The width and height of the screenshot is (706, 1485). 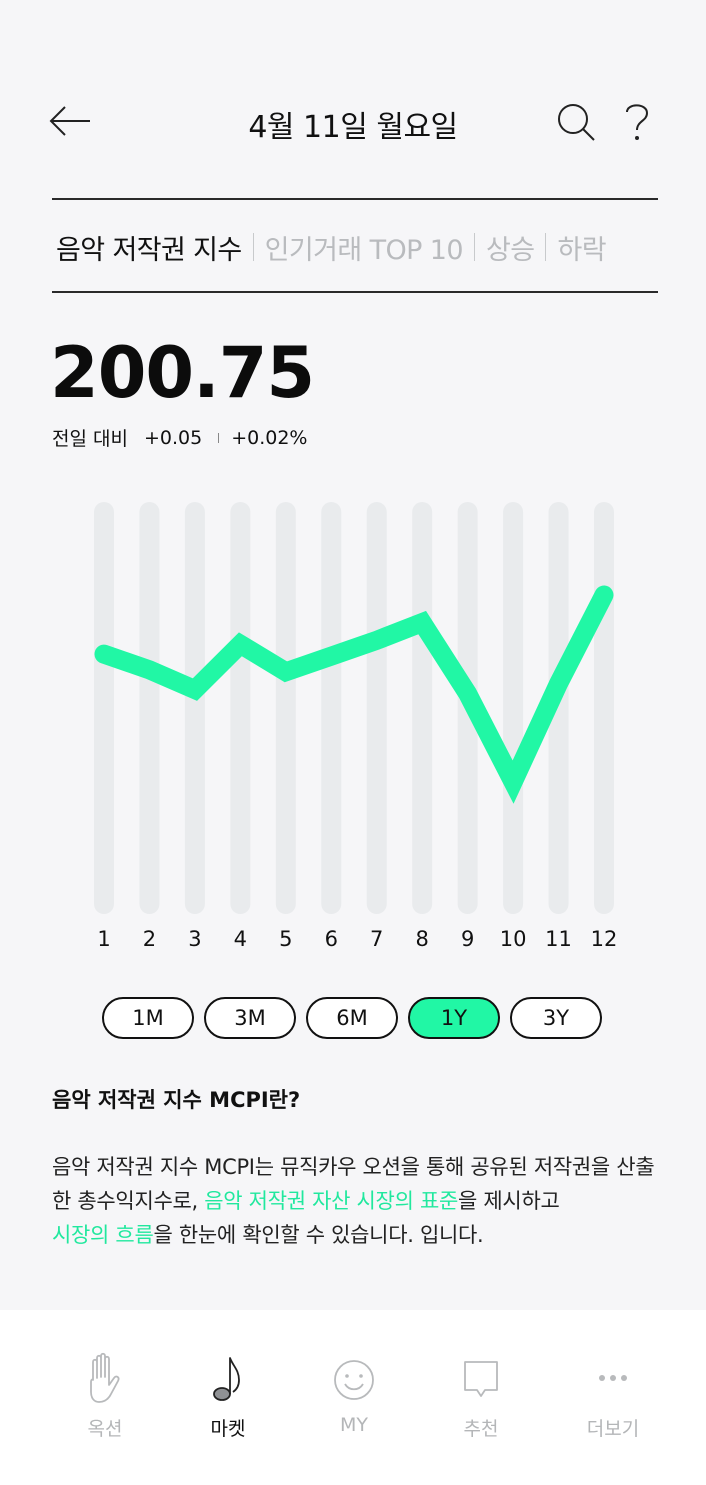 I want to click on market-tabs: 음악 저작권 지수 인기거래 TOP 10 상승 하락, so click(x=331, y=247).